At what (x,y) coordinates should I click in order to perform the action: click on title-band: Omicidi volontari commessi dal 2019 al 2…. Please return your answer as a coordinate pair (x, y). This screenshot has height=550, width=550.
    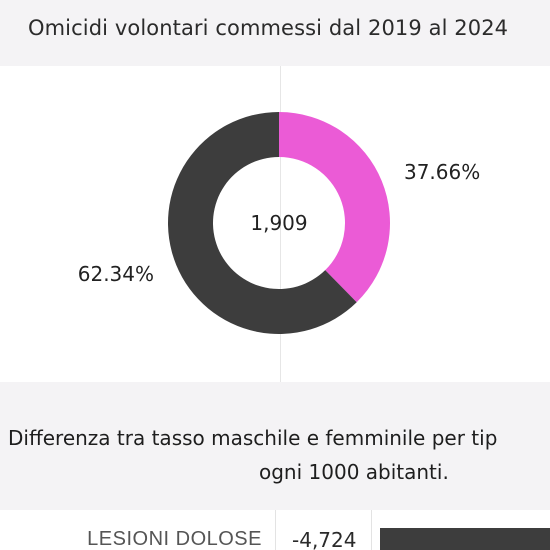
    Looking at the image, I should click on (275, 33).